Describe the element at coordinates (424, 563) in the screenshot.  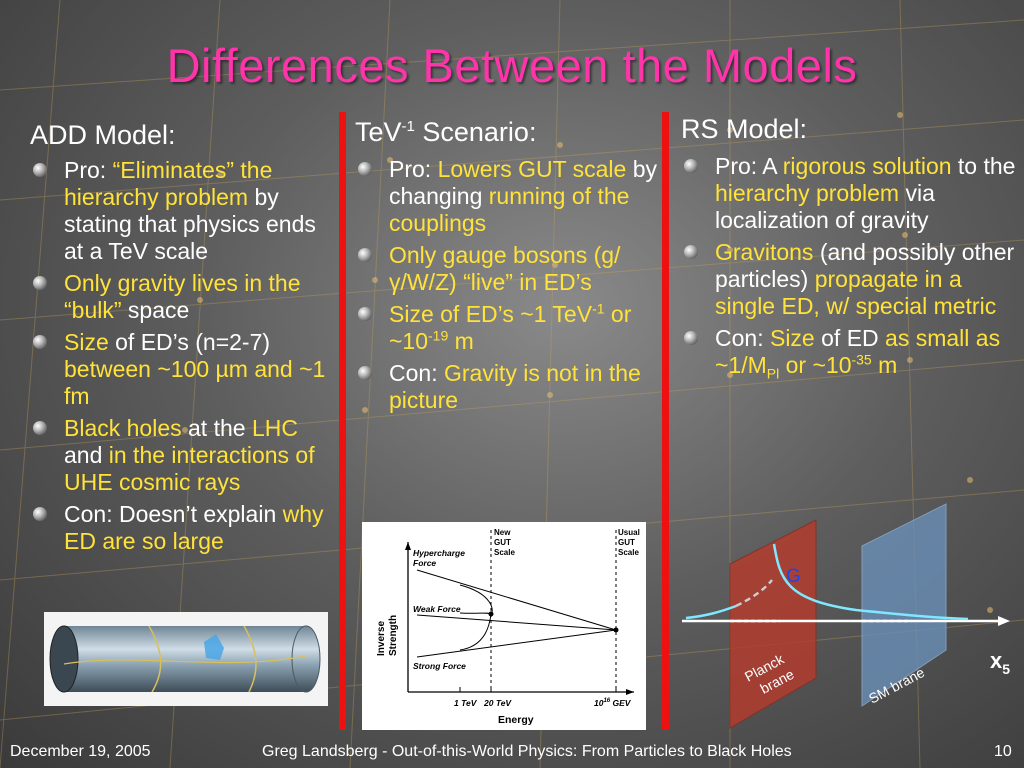
I see `hypercharge-label-2: Force` at that location.